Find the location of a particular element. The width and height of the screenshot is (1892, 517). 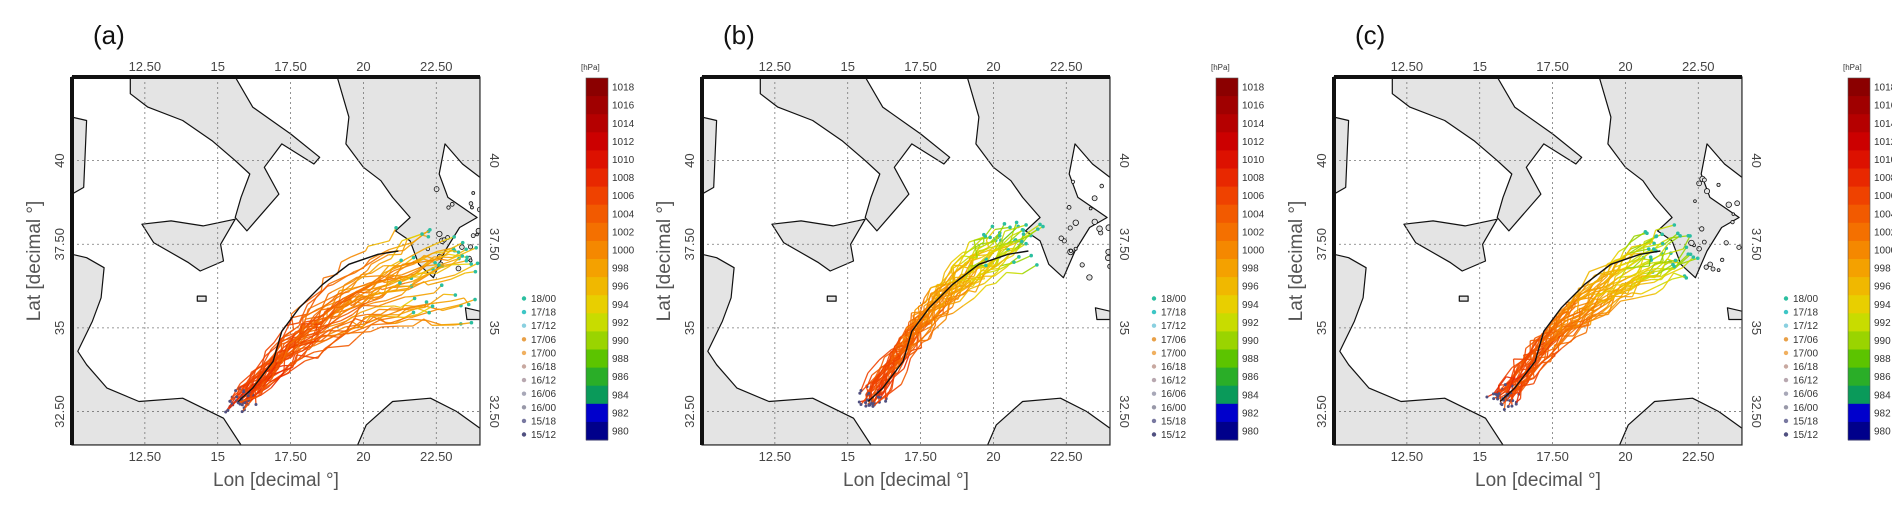

panel-label: (b) is located at coordinates (739, 35).